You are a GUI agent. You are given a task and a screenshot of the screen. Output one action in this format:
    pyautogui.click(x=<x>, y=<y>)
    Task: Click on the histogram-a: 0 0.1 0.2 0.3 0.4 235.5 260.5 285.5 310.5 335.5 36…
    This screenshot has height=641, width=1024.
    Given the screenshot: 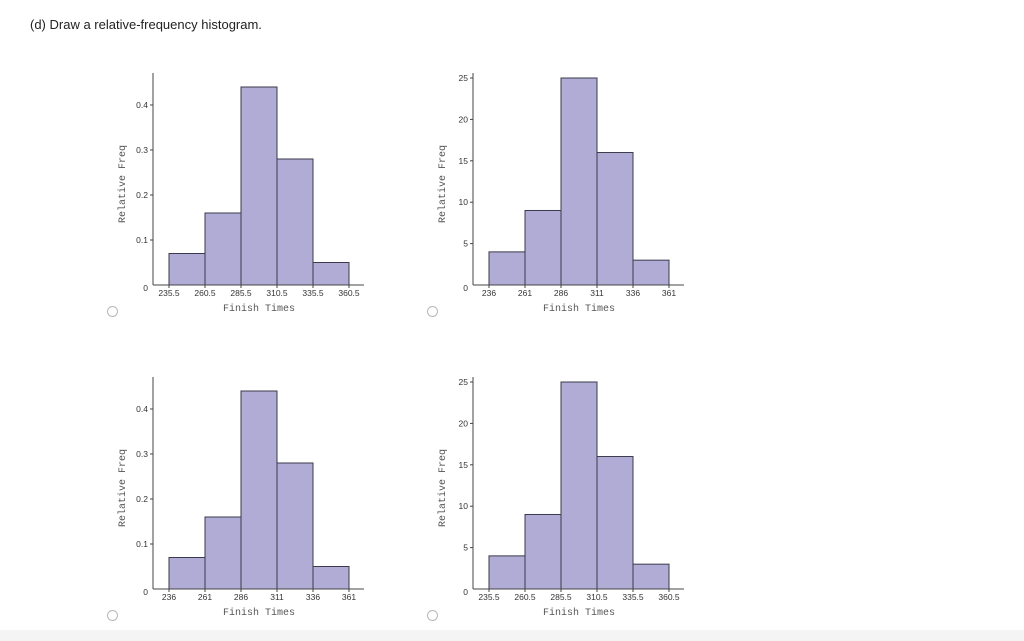 What is the action you would take?
    pyautogui.click(x=240, y=194)
    